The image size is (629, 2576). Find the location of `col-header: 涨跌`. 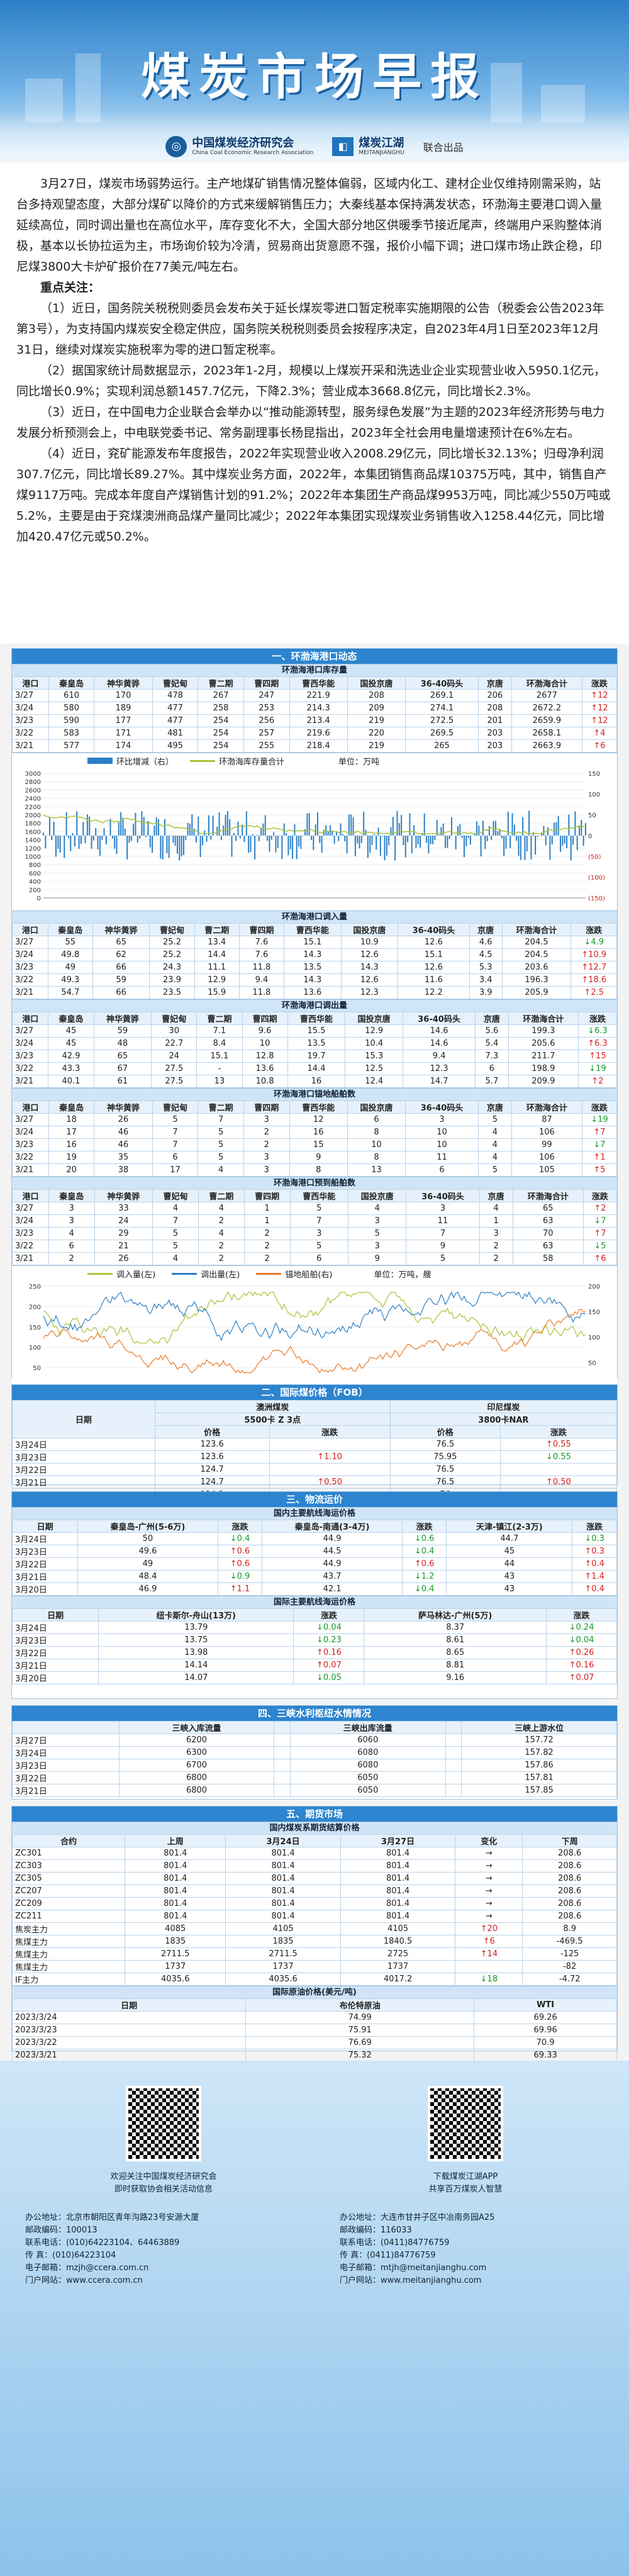

col-header: 涨跌 is located at coordinates (581, 1614).